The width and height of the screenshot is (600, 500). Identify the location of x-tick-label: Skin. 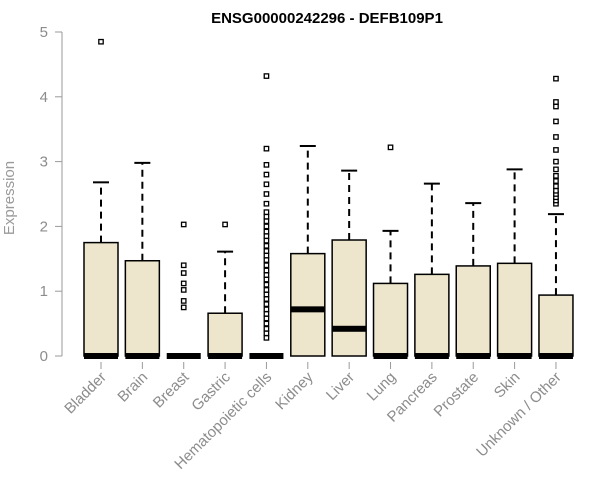
(507, 385).